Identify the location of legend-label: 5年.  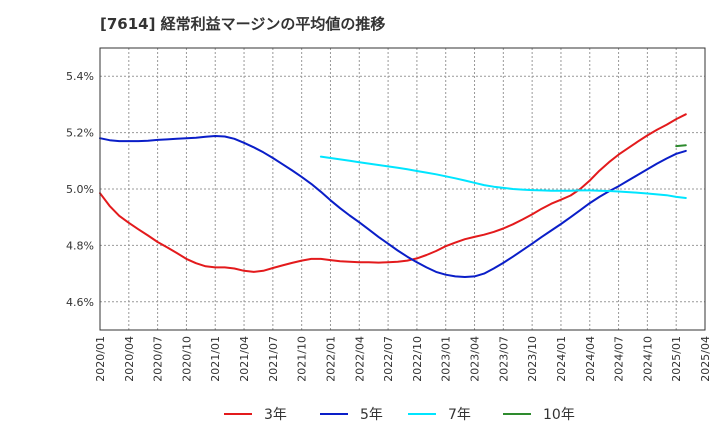
(371, 415).